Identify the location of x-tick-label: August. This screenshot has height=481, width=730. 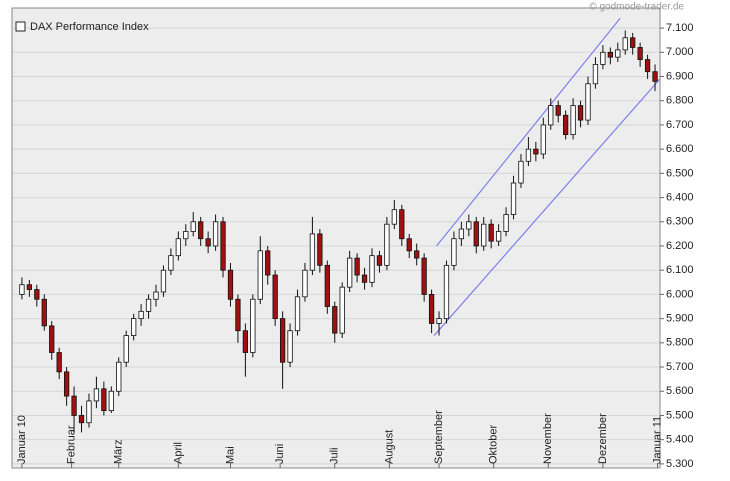
(389, 447).